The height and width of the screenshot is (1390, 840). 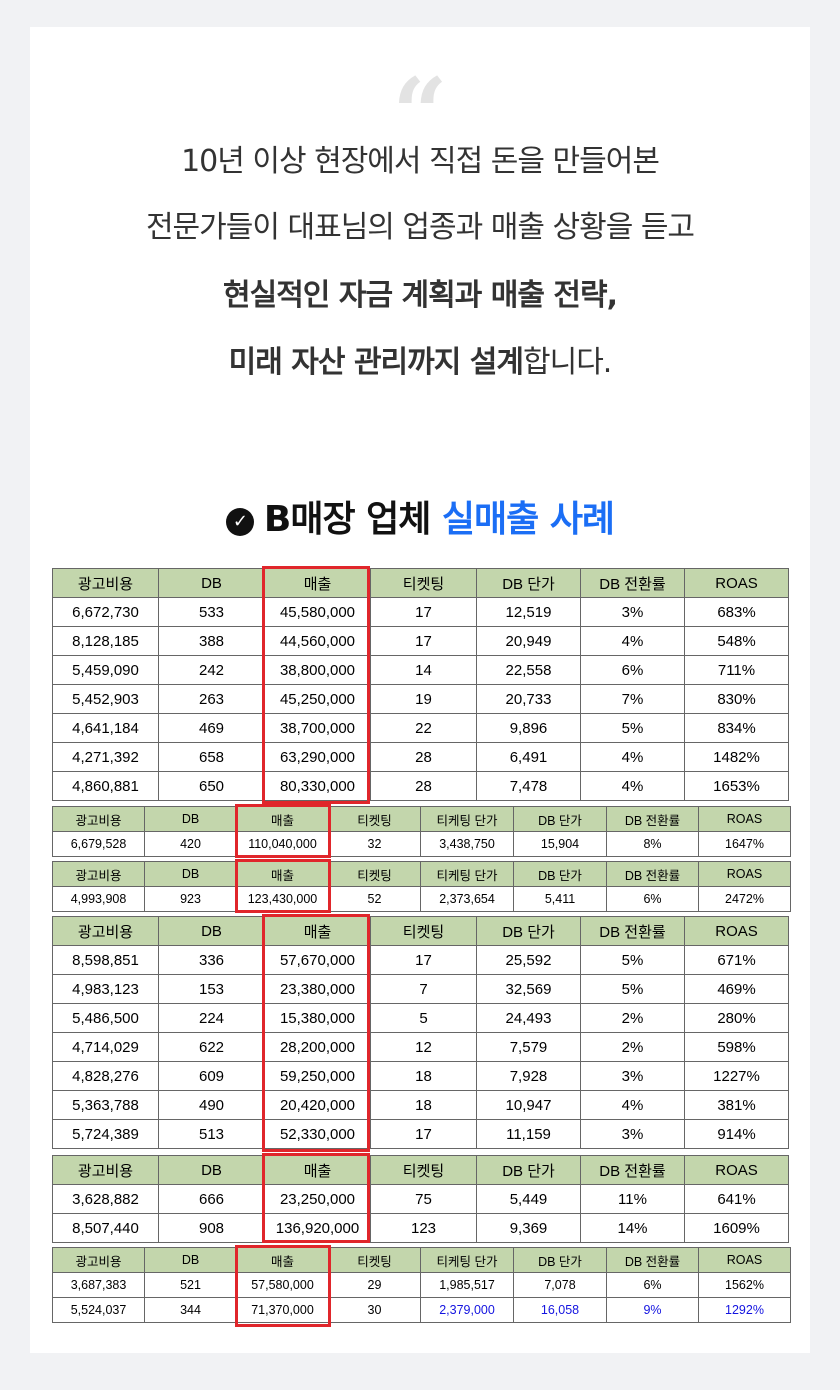 I want to click on table-cell: 923, so click(x=190, y=899).